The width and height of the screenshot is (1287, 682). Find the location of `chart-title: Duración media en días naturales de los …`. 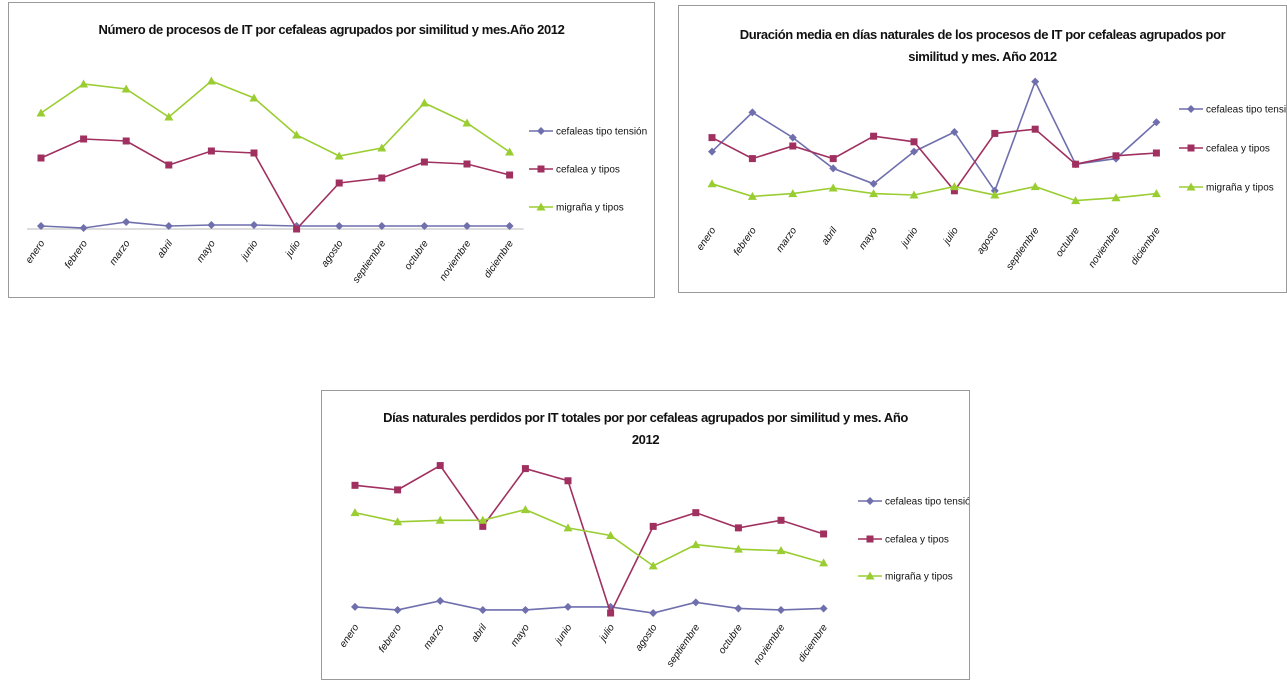

chart-title: Duración media en días naturales de los … is located at coordinates (982, 45).